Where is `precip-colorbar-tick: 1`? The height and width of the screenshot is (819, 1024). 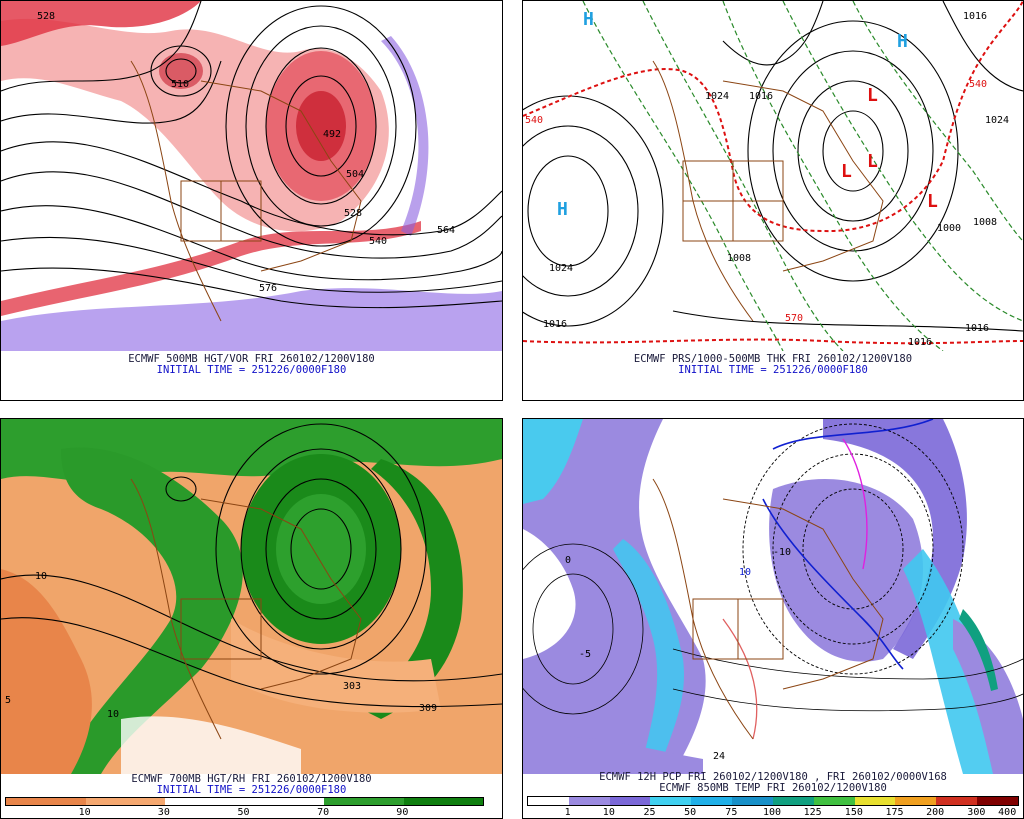
precip-colorbar-tick: 1 is located at coordinates (567, 812).